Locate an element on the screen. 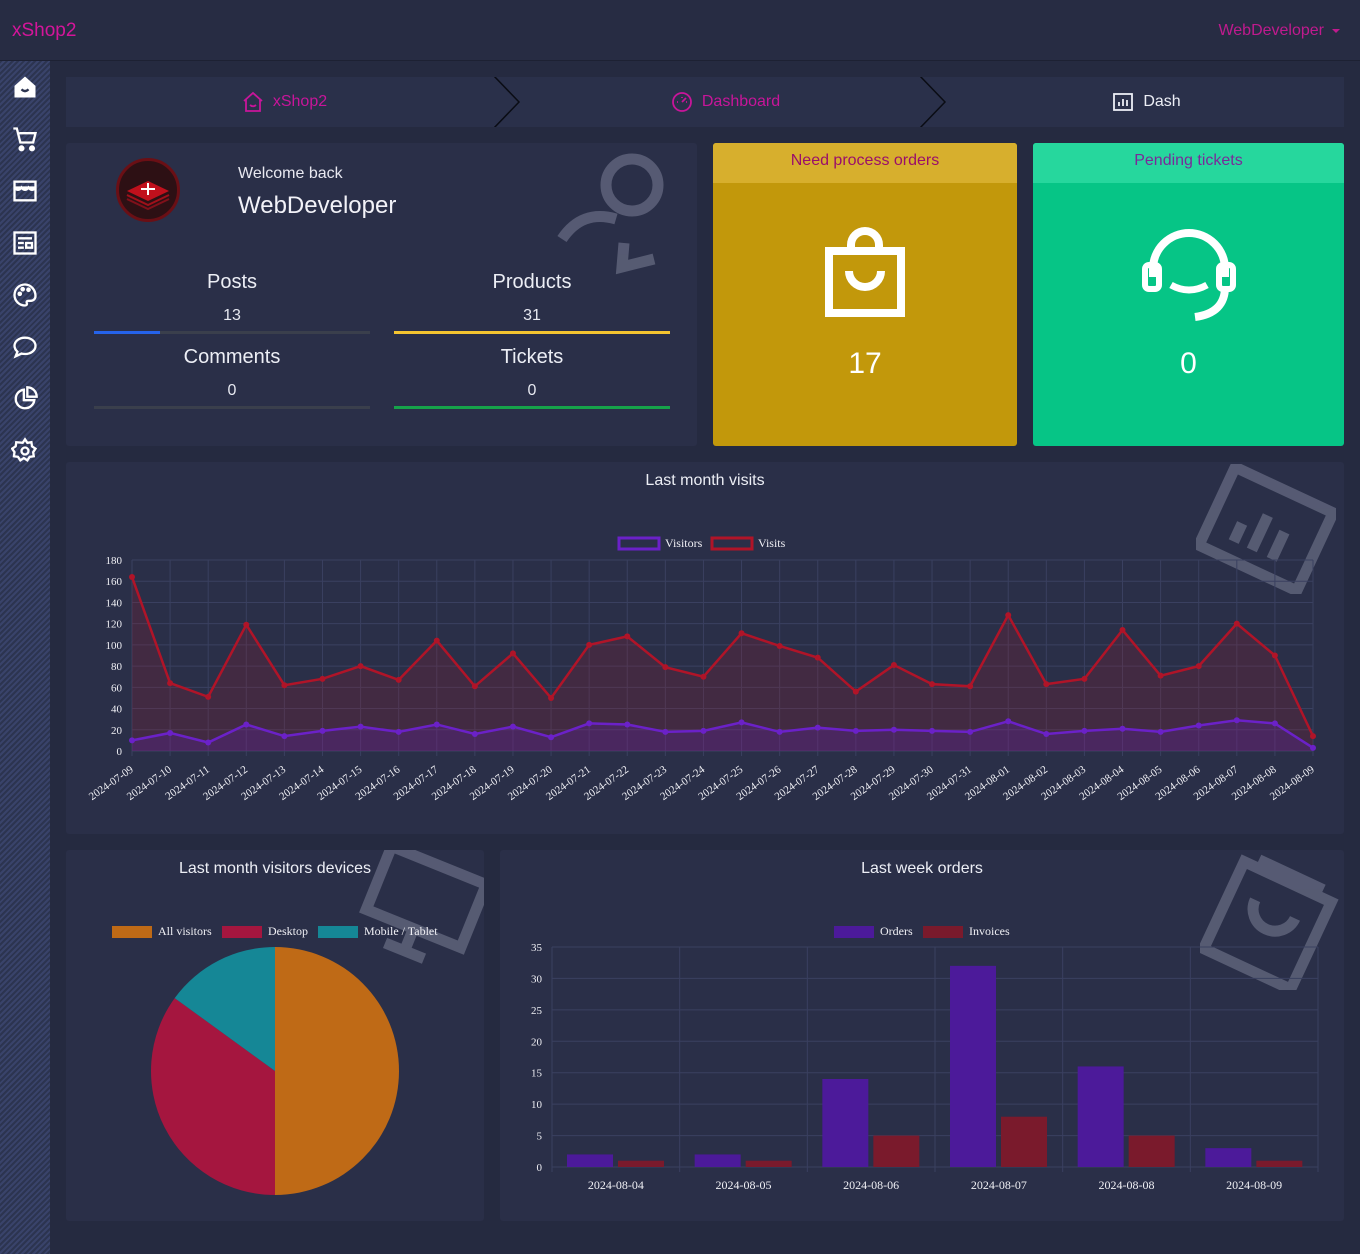 This screenshot has width=1360, height=1254. article-icon is located at coordinates (25, 243).